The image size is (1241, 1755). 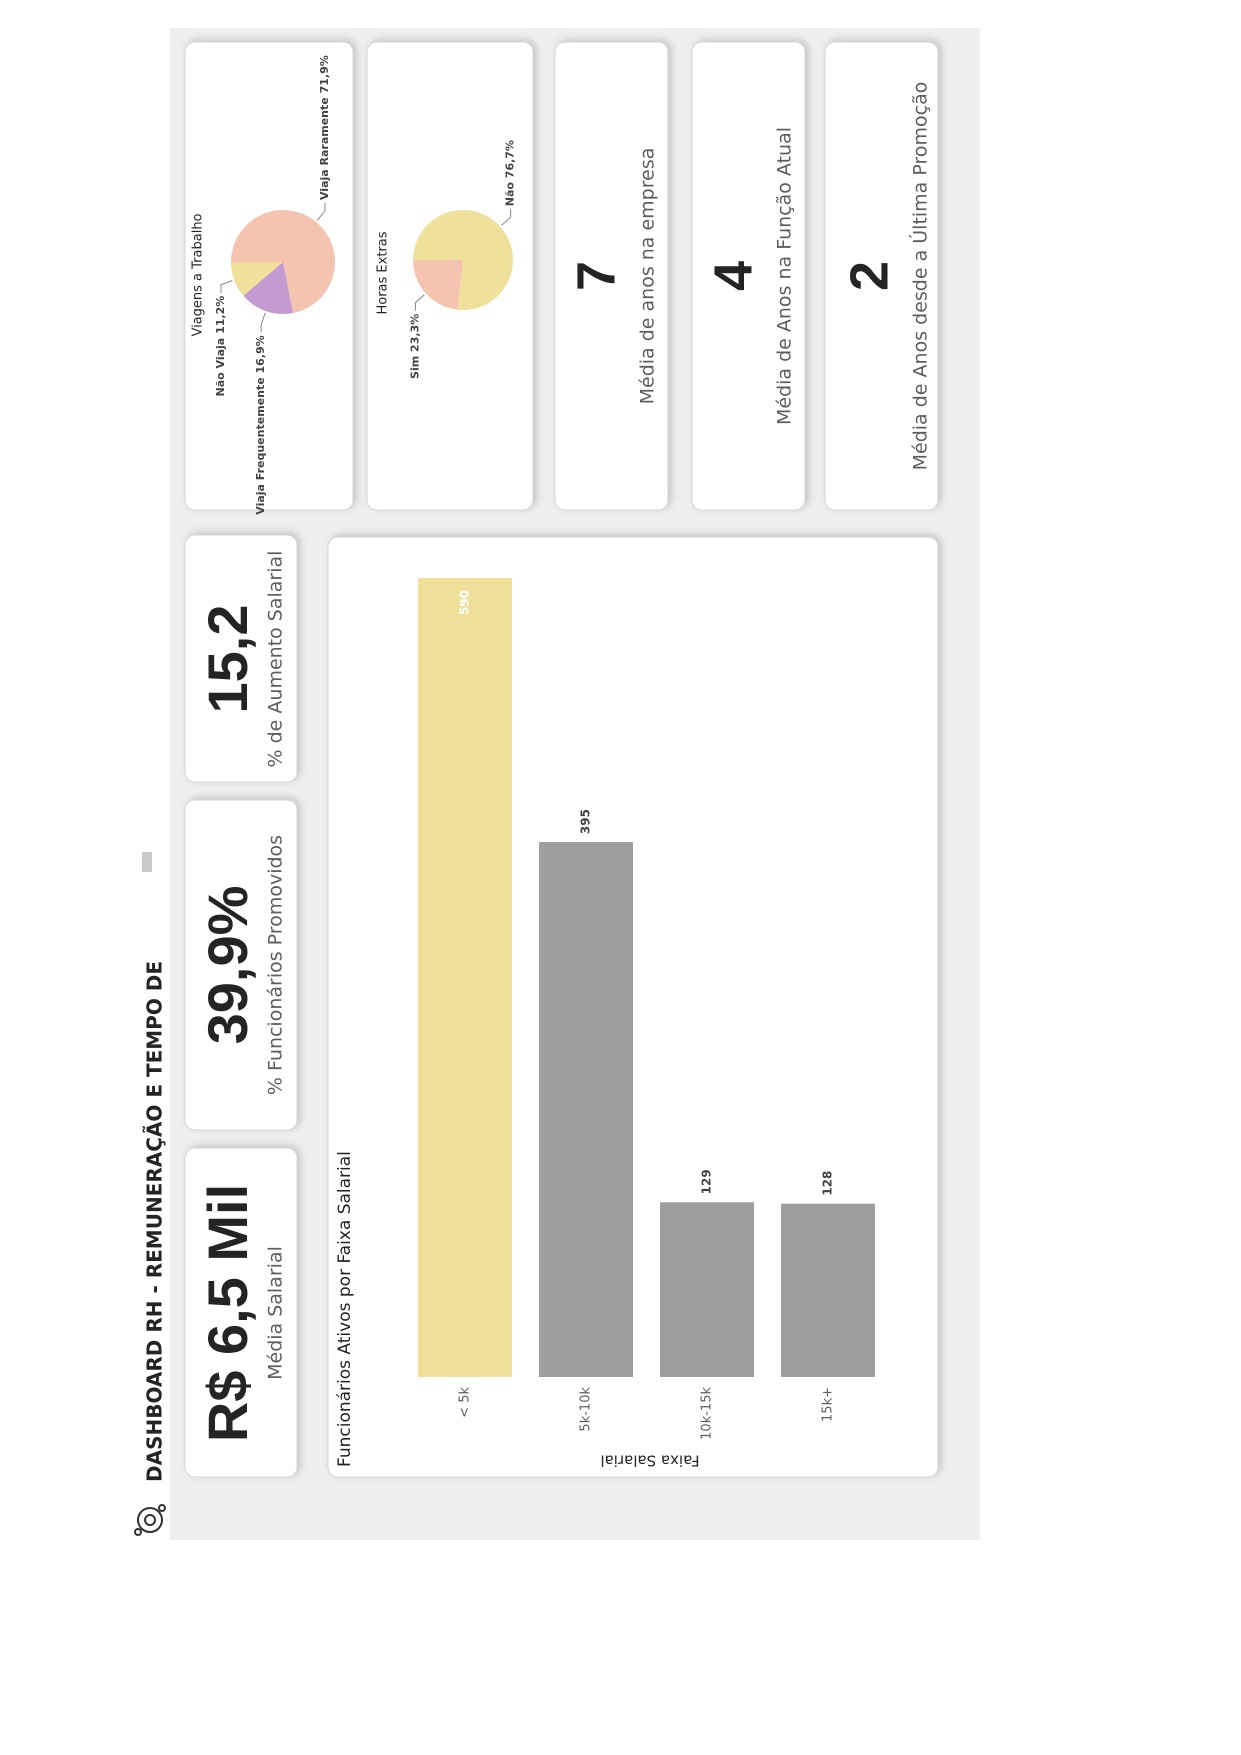 What do you see at coordinates (869, 276) in the screenshot?
I see `stat-value: 2` at bounding box center [869, 276].